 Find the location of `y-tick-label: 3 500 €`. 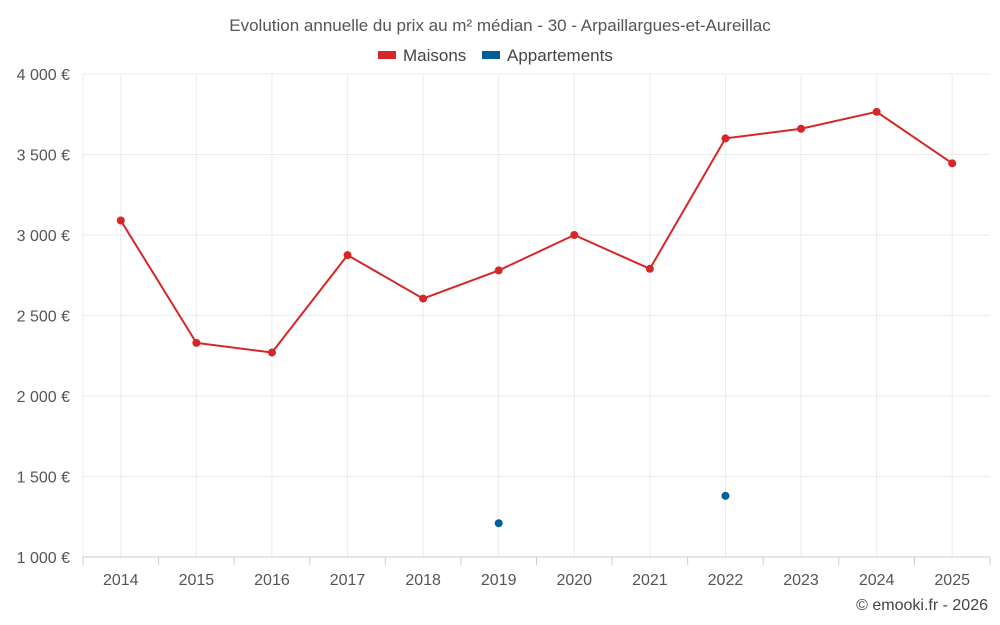

y-tick-label: 3 500 € is located at coordinates (43, 156).